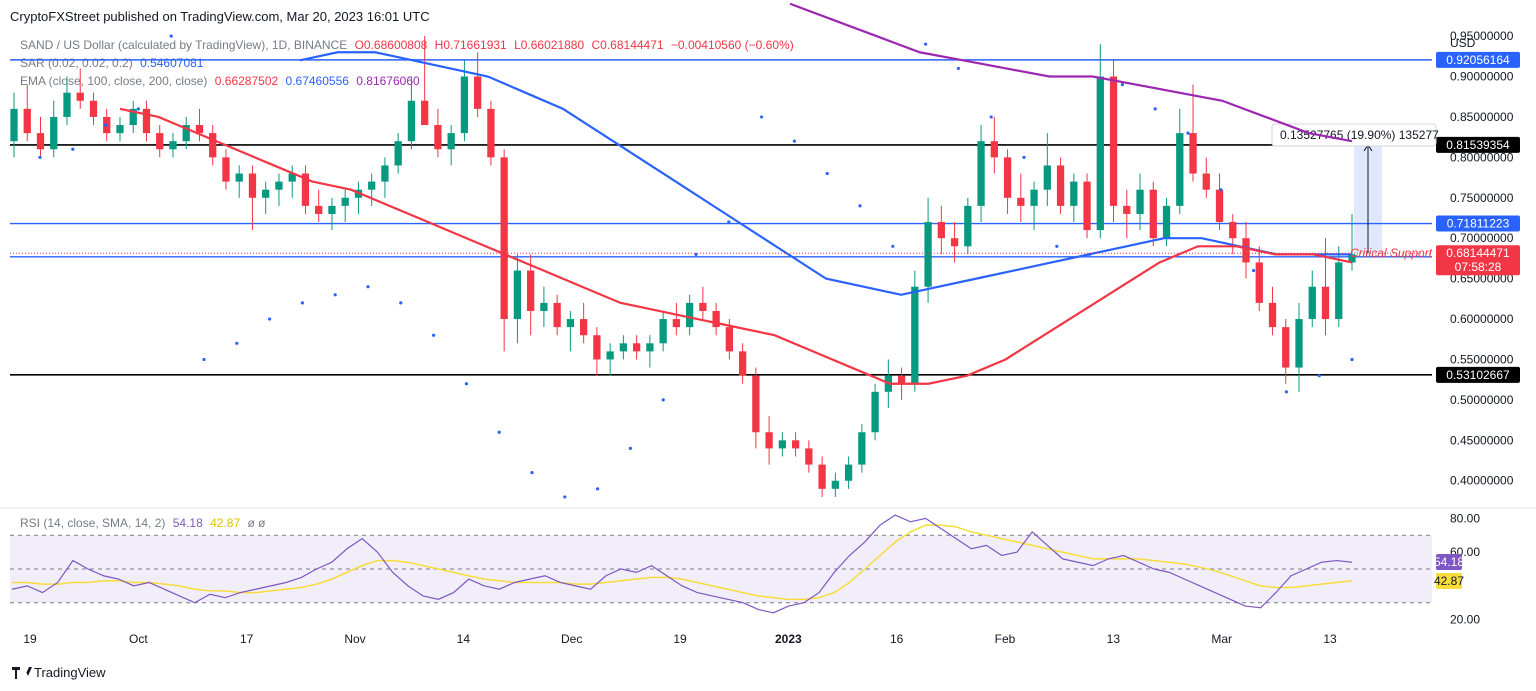 The image size is (1536, 691). I want to click on price-tick-label: 0.90000000, so click(1482, 77).